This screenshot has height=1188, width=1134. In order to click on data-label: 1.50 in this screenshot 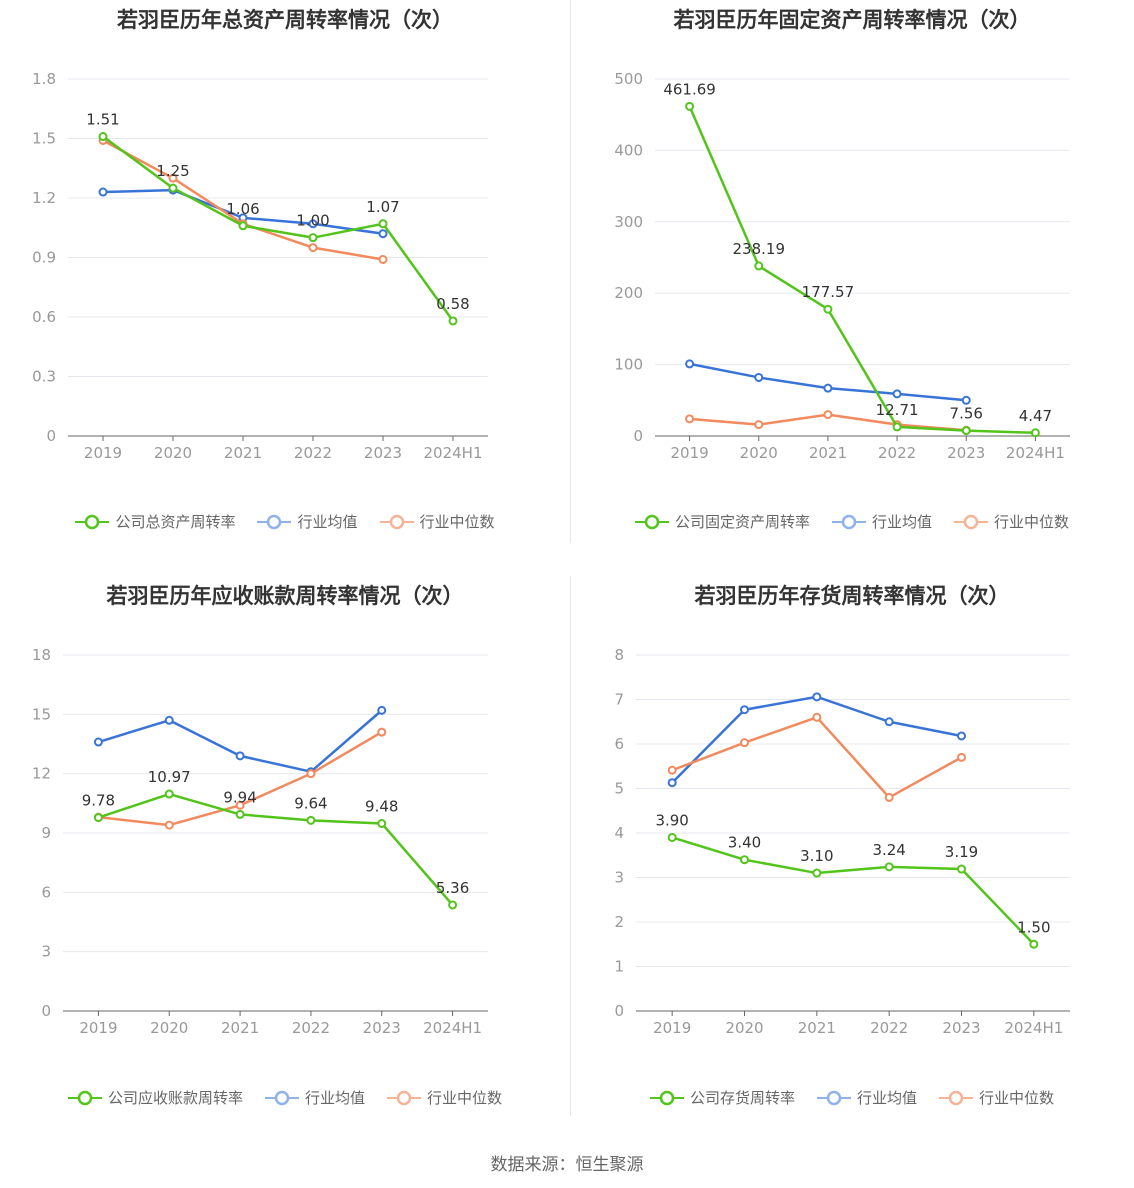, I will do `click(1033, 927)`.